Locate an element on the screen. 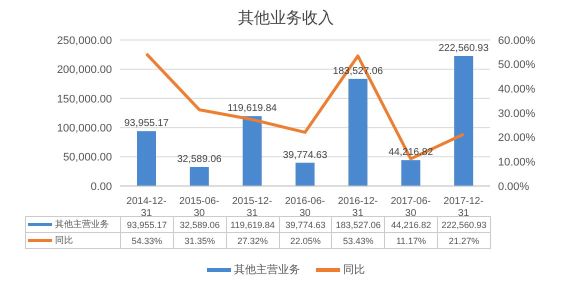 The image size is (572, 289). y2-tick-label: 40.00% is located at coordinates (517, 90).